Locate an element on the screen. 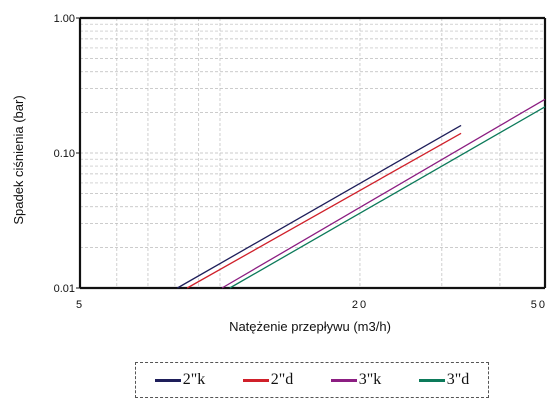 This screenshot has height=399, width=555. chart-legend: 2"k 2"d 3"k 3"d is located at coordinates (312, 380).